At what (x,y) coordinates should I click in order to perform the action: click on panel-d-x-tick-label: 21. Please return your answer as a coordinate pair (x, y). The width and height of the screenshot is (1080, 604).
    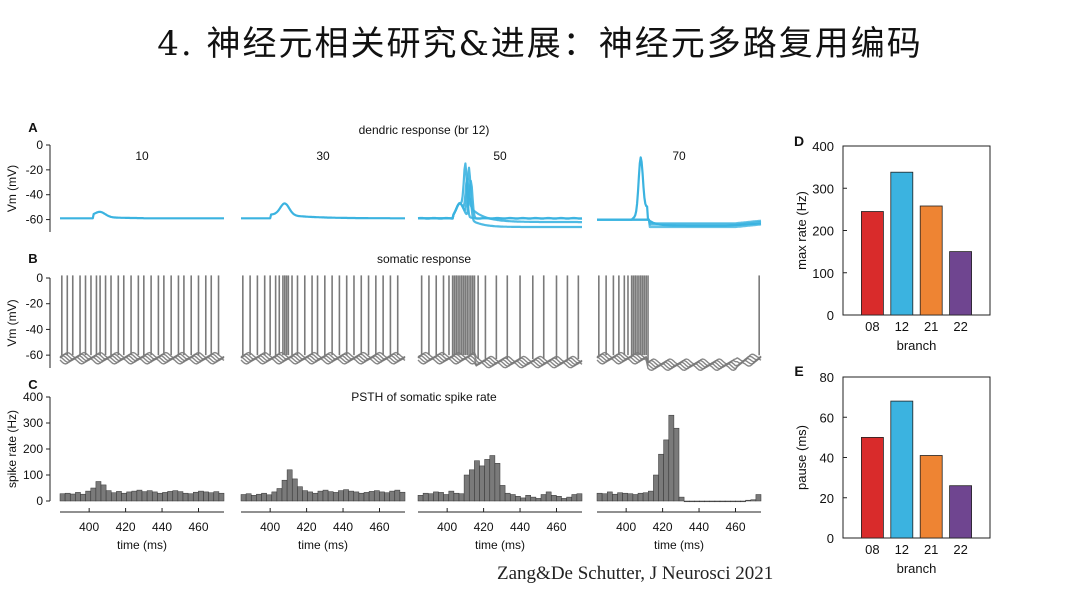
    Looking at the image, I should click on (931, 326).